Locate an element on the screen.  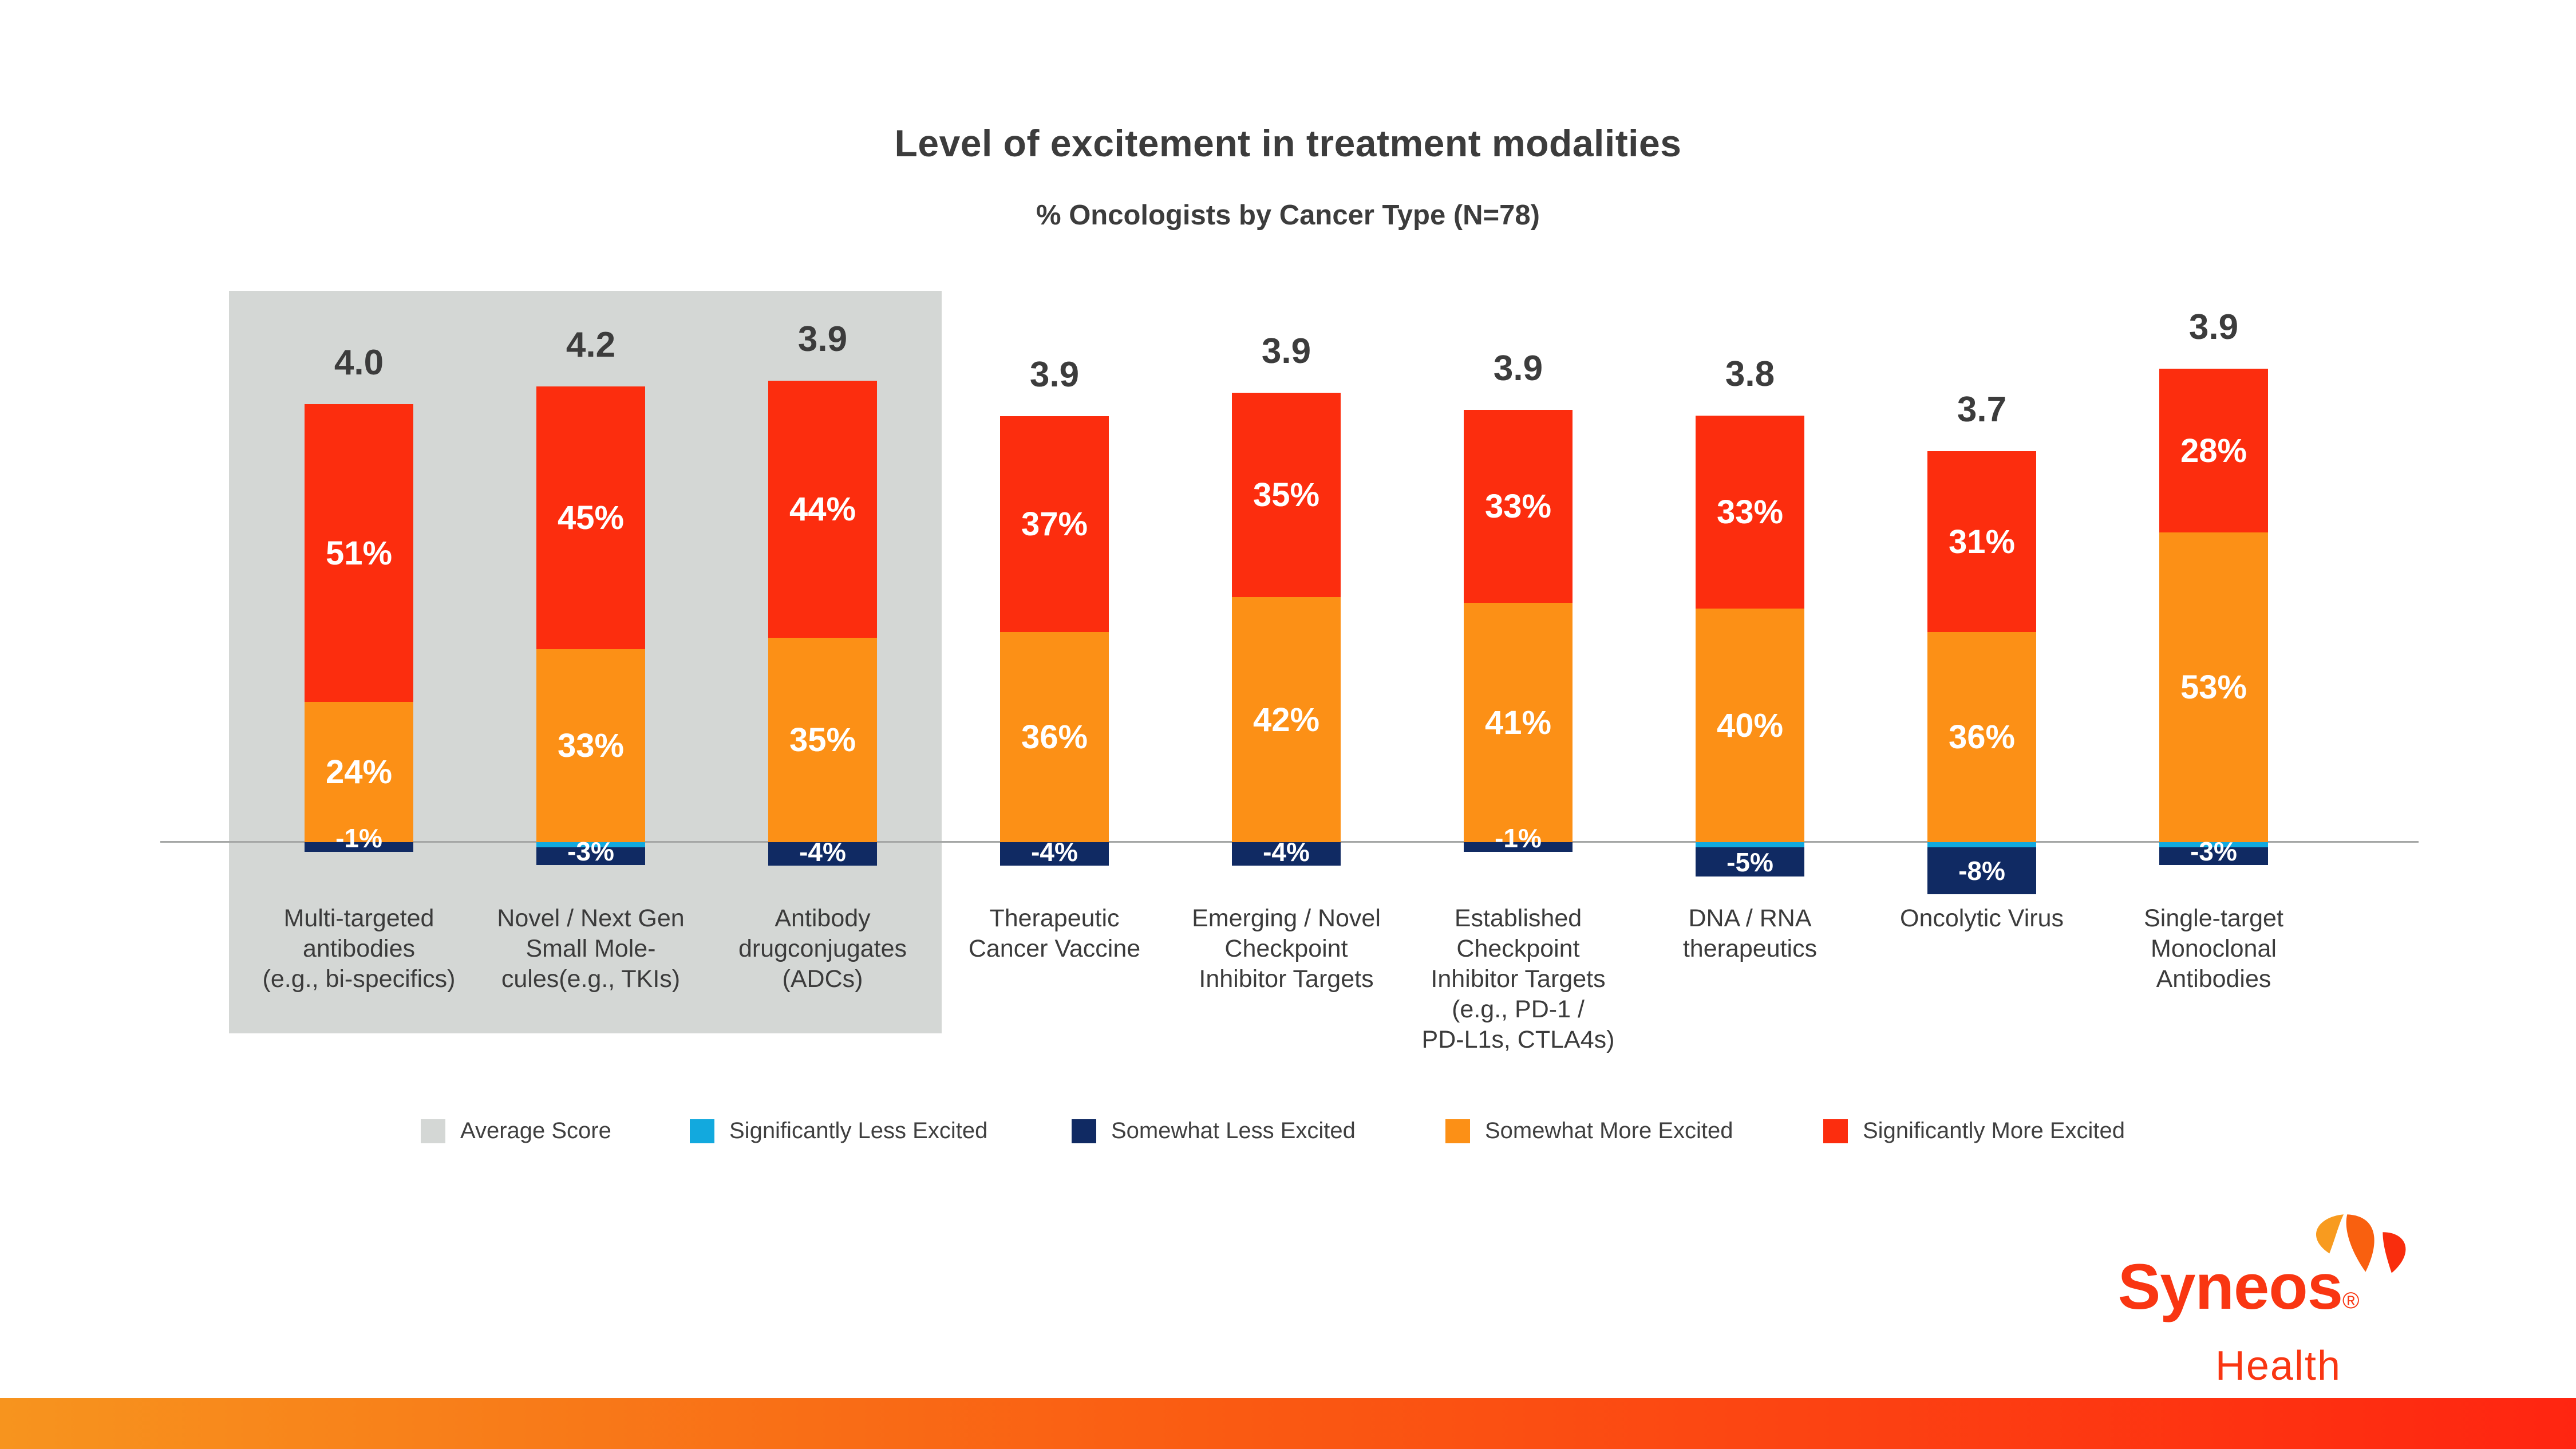
footer-gradient-bar is located at coordinates (1288, 1423).